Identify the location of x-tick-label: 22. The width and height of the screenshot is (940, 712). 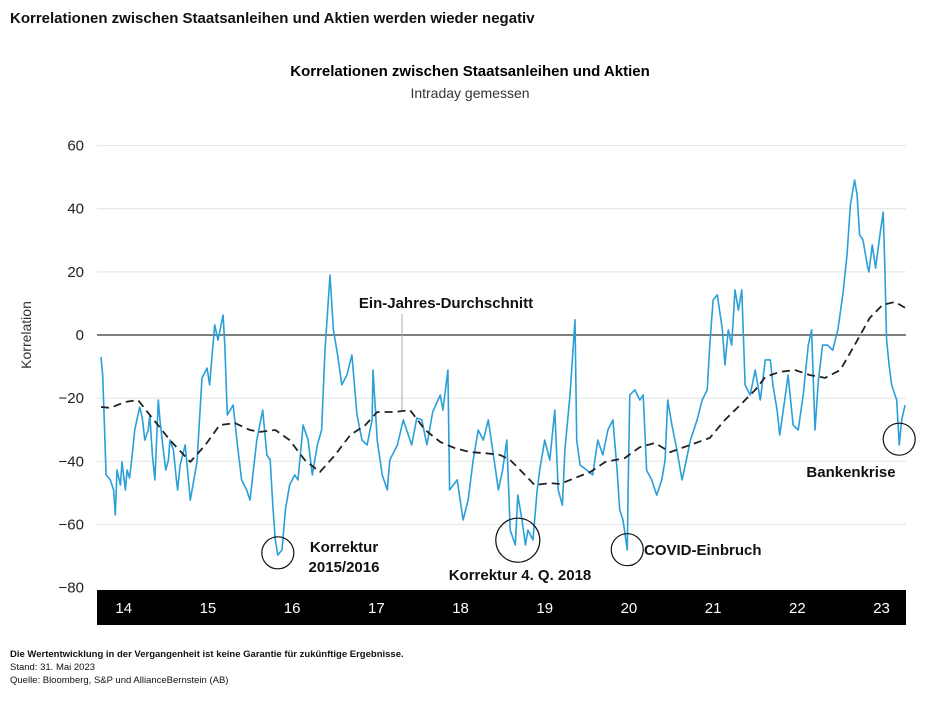
(797, 608).